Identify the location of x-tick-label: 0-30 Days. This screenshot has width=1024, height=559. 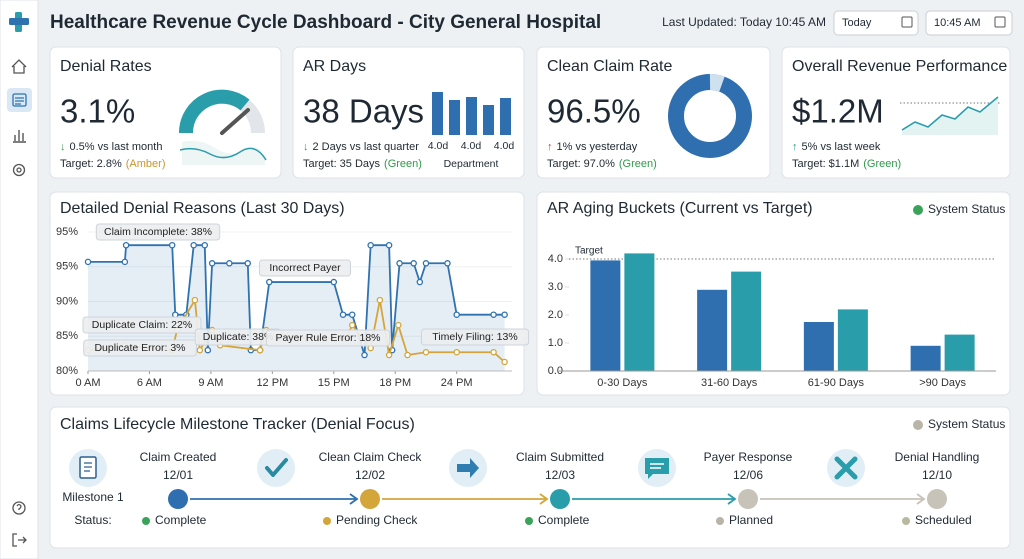
(622, 383).